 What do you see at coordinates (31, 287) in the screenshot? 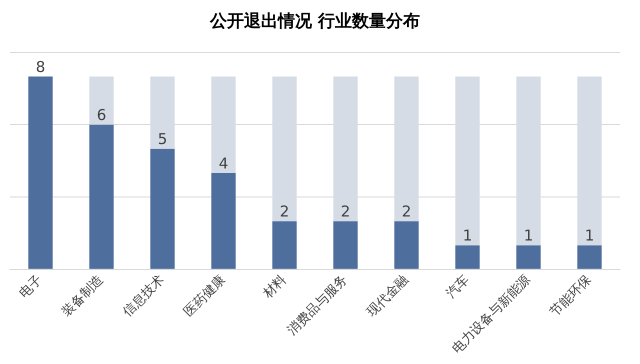
I see `x-tick-label: 电子` at bounding box center [31, 287].